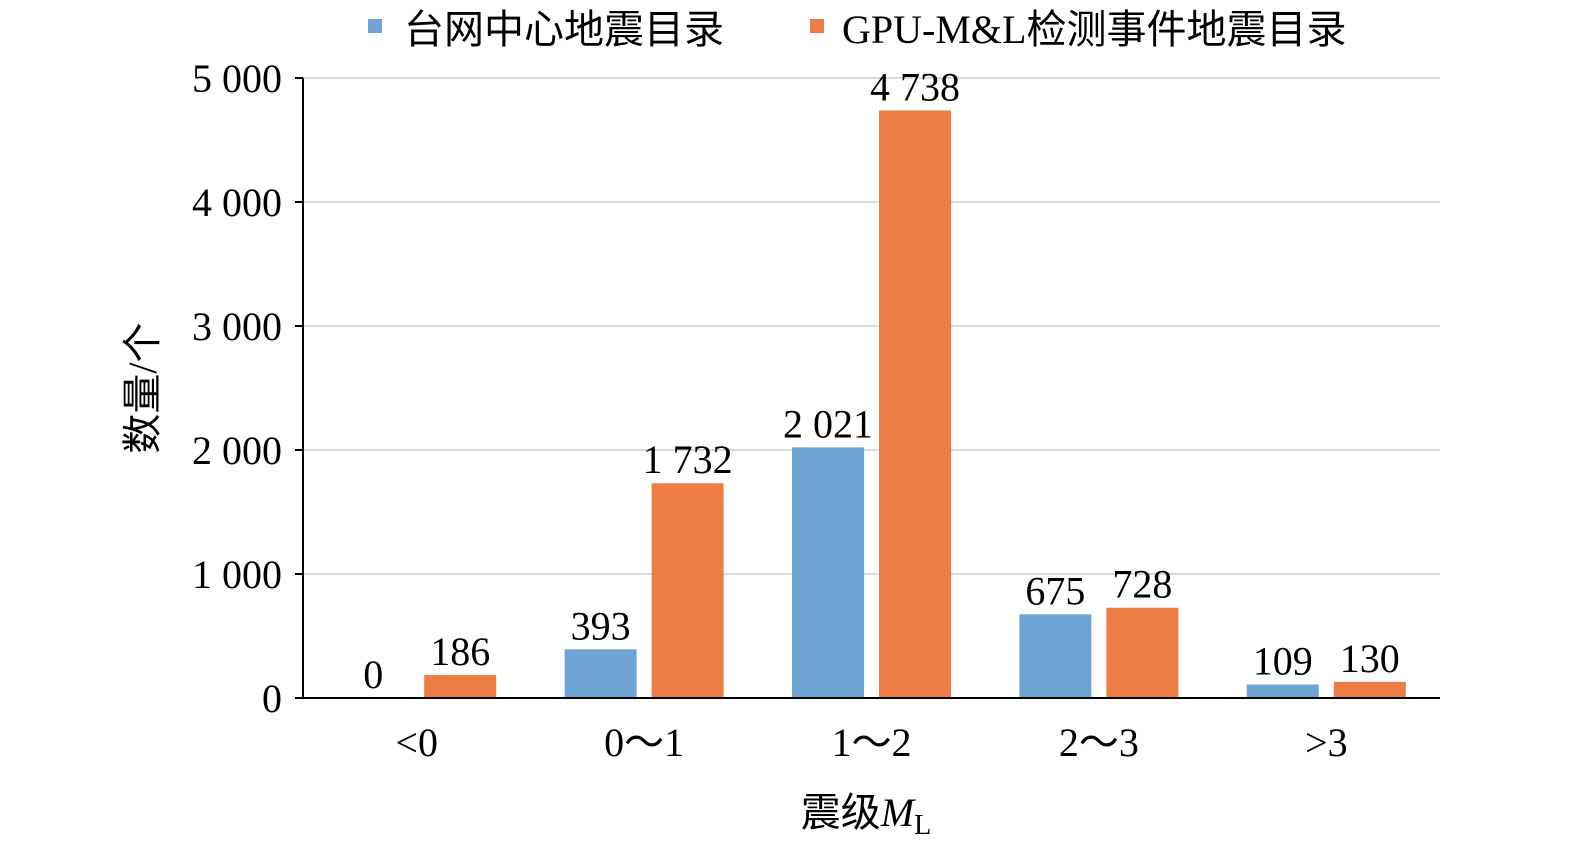 The width and height of the screenshot is (1575, 852). I want to click on legend: 台网中心地震目录 GPU-M&L检测事件地震目录, so click(857, 29).